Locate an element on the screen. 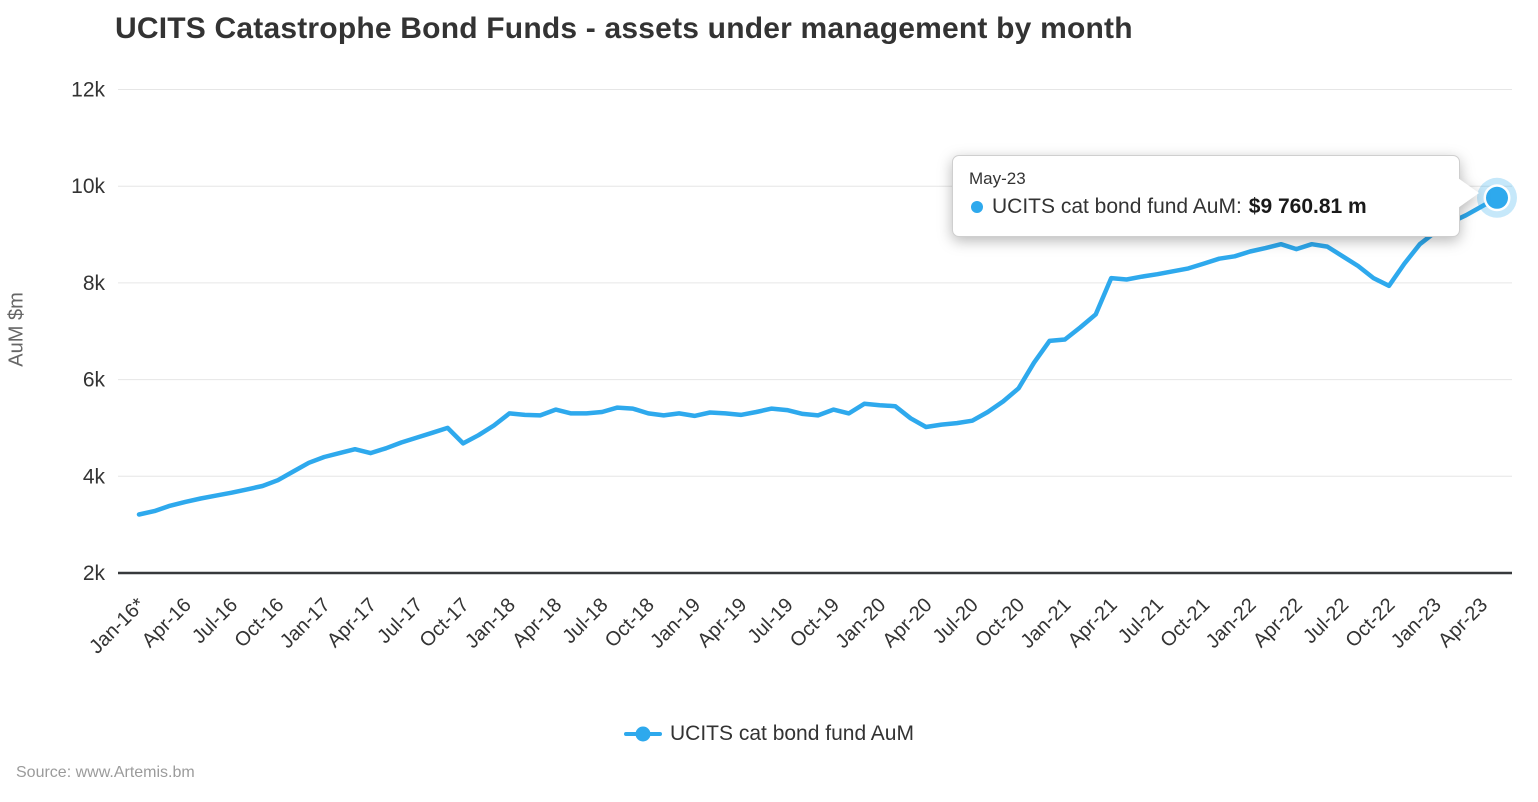 Image resolution: width=1538 pixels, height=802 pixels. source-credit: Source: www.Artemis.bm is located at coordinates (105, 772).